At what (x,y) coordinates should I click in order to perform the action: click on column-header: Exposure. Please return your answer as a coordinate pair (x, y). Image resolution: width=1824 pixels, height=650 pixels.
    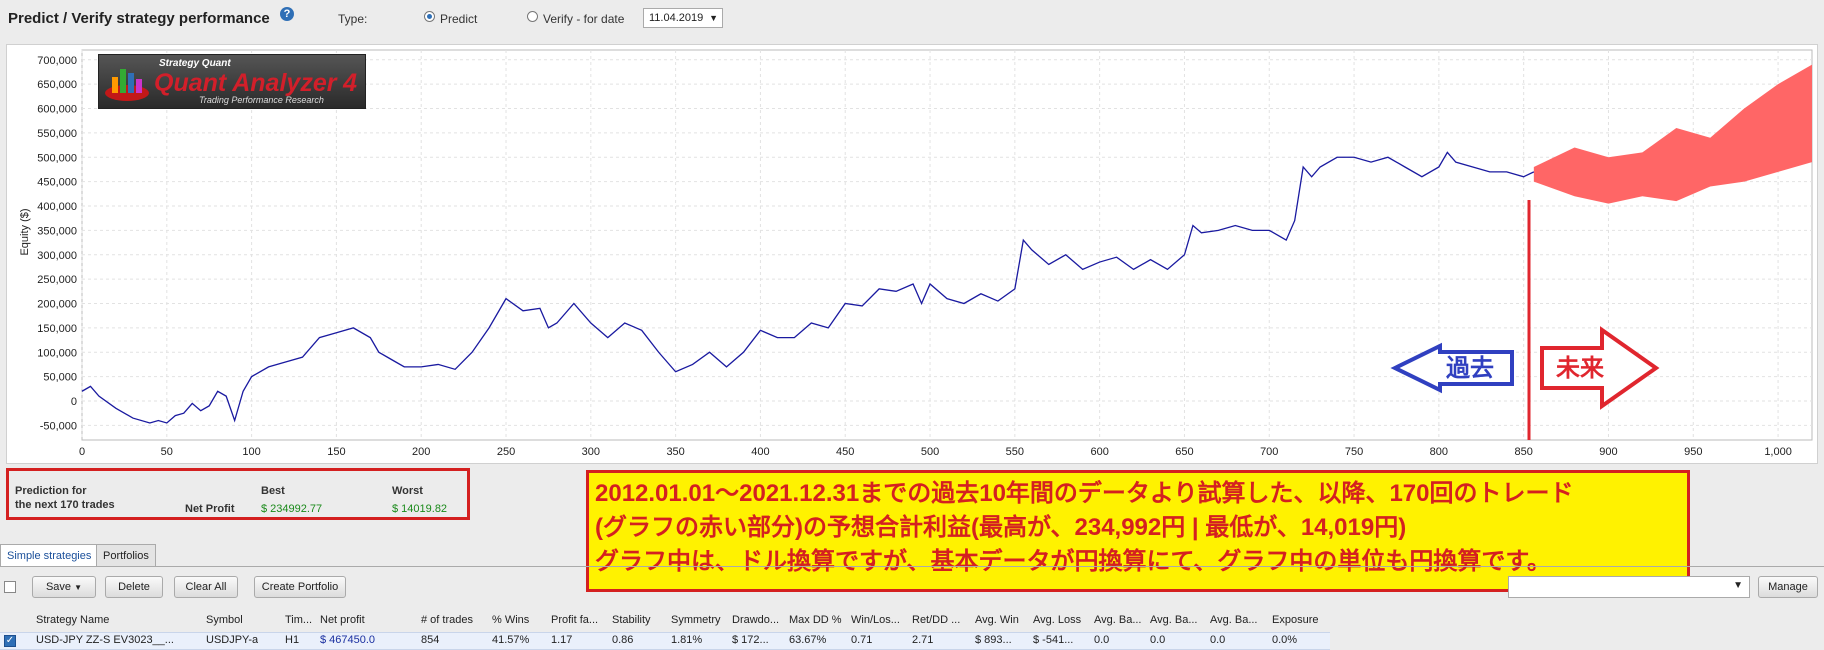
    Looking at the image, I should click on (1295, 620).